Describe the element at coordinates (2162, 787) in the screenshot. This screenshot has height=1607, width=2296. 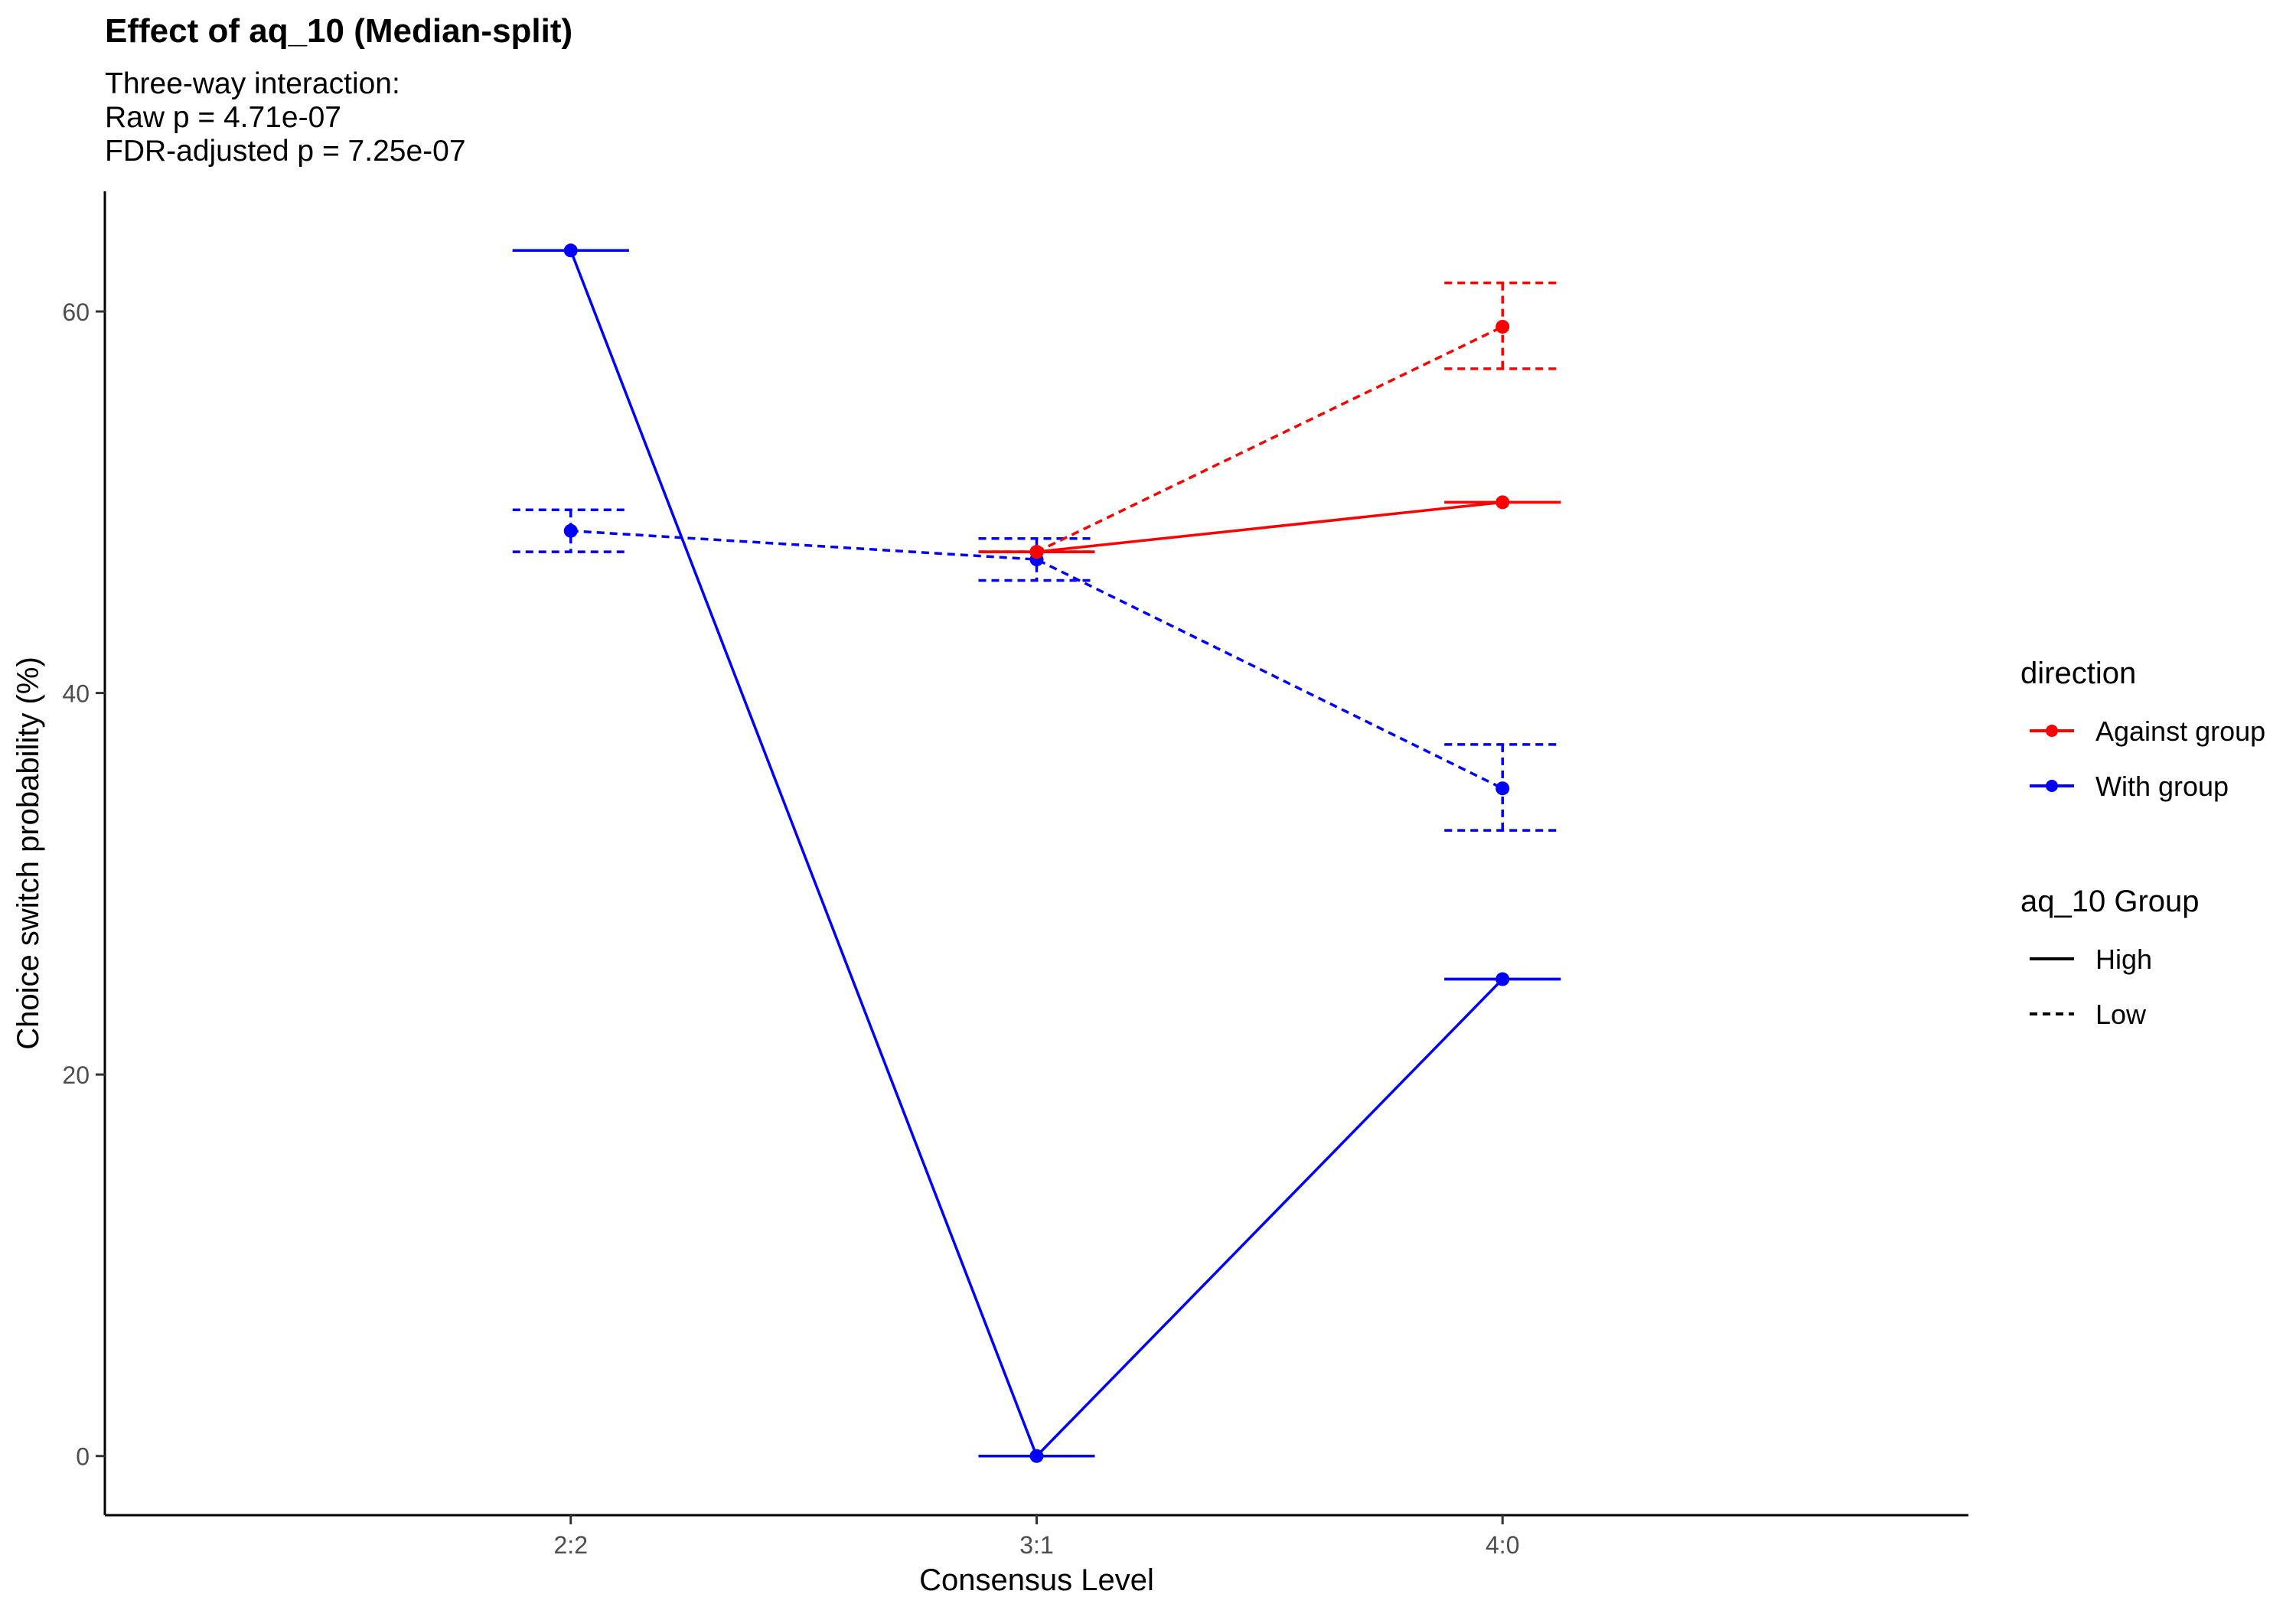
I see `legend-label-with-group: With group` at that location.